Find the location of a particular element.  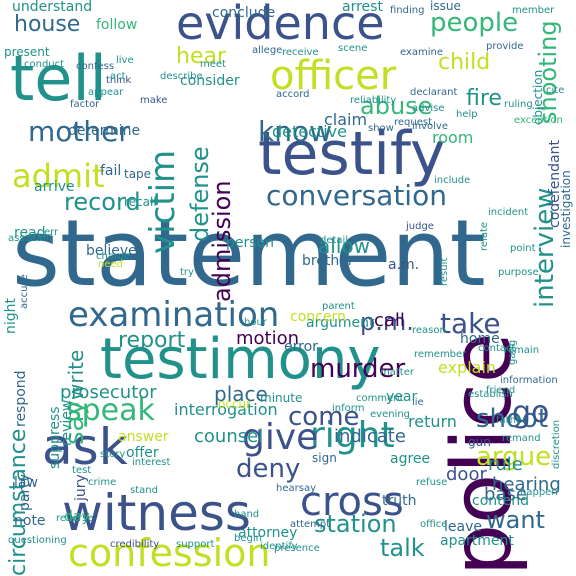

word-respond: respond is located at coordinates (21, 398).